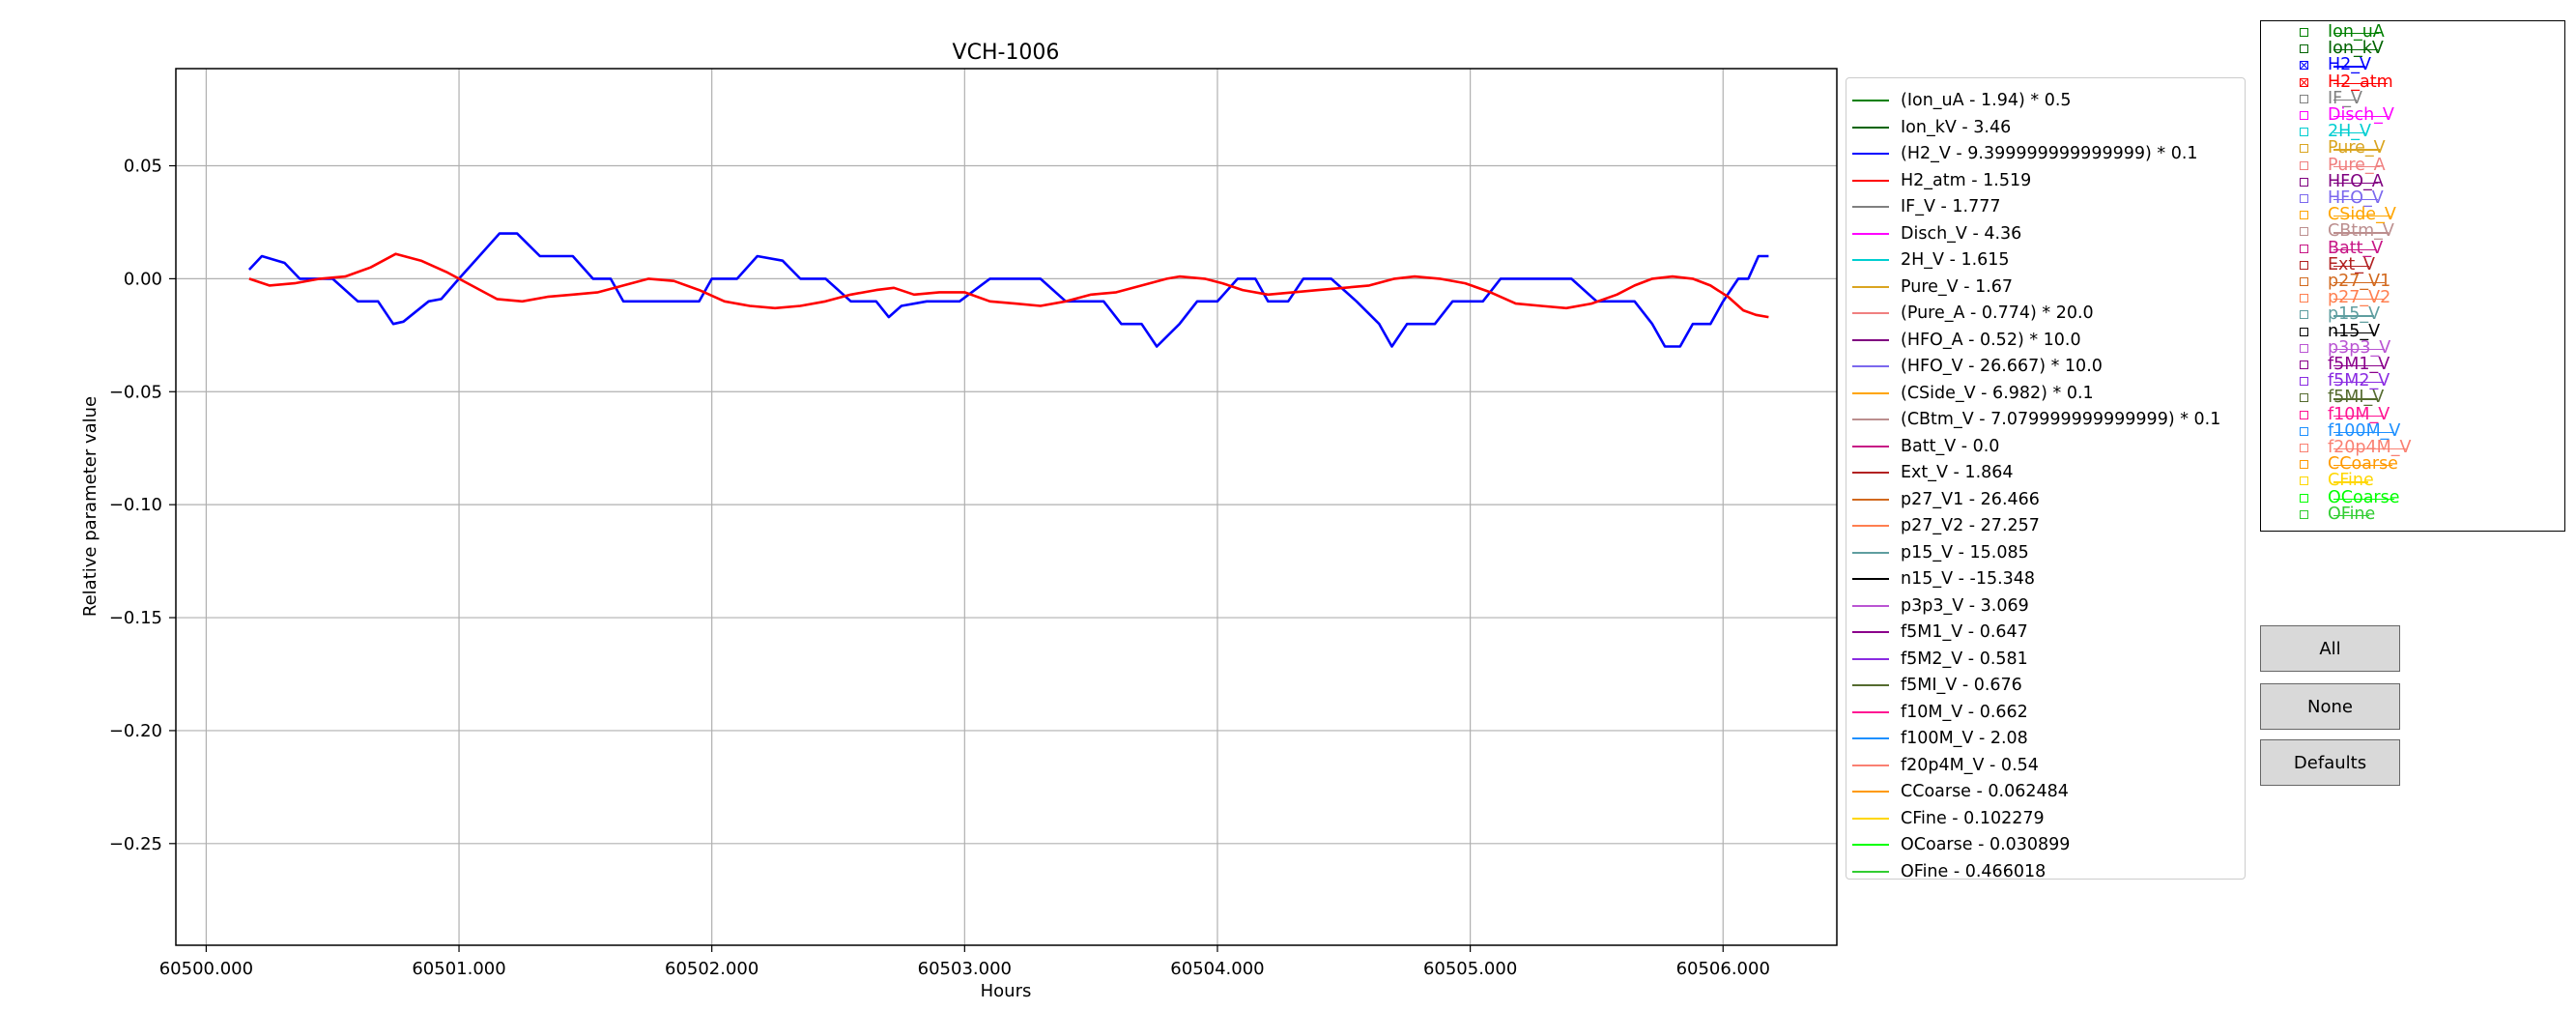 This screenshot has width=2576, height=1010. I want to click on series-toggle-label: p27_V1, so click(2360, 281).